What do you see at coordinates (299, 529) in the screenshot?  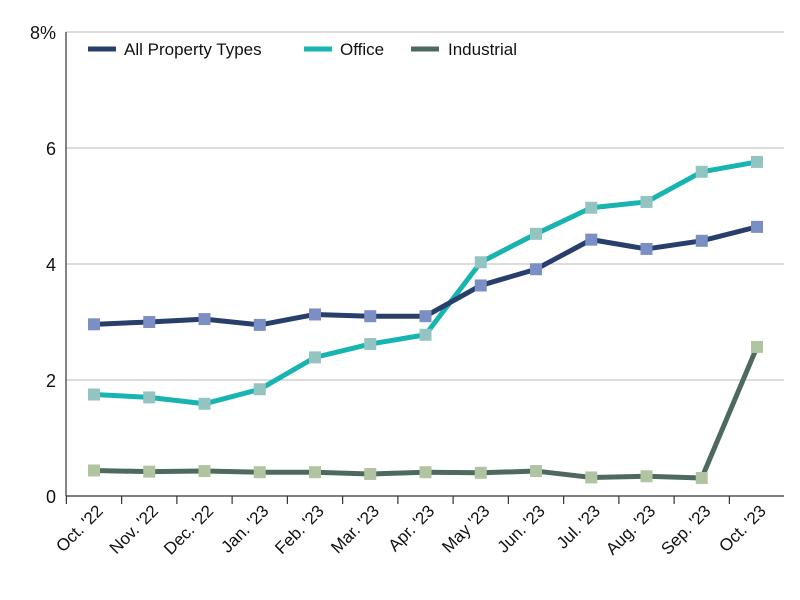 I see `x-tick-label: Feb. '23` at bounding box center [299, 529].